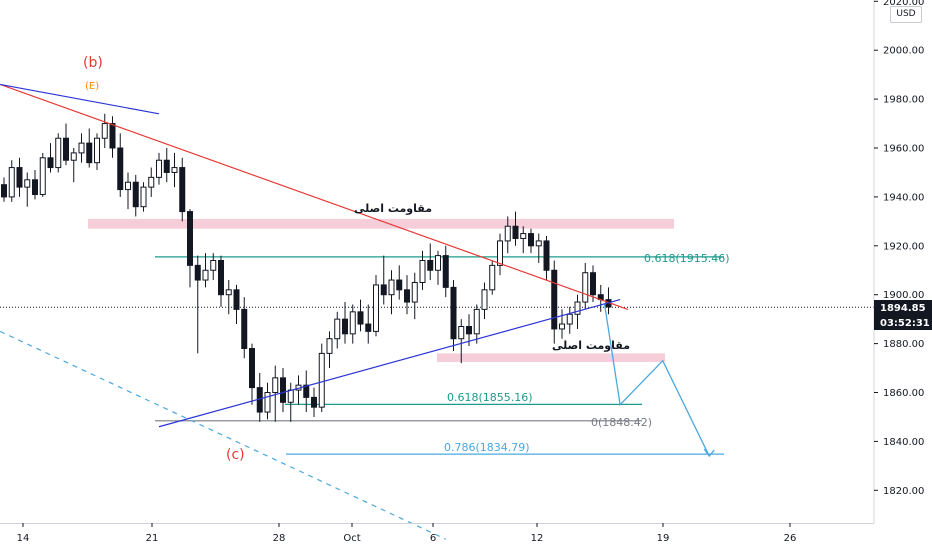 The height and width of the screenshot is (550, 932). Describe the element at coordinates (393, 208) in the screenshot. I see `resistance-top-label: مقاومت اصلی` at that location.